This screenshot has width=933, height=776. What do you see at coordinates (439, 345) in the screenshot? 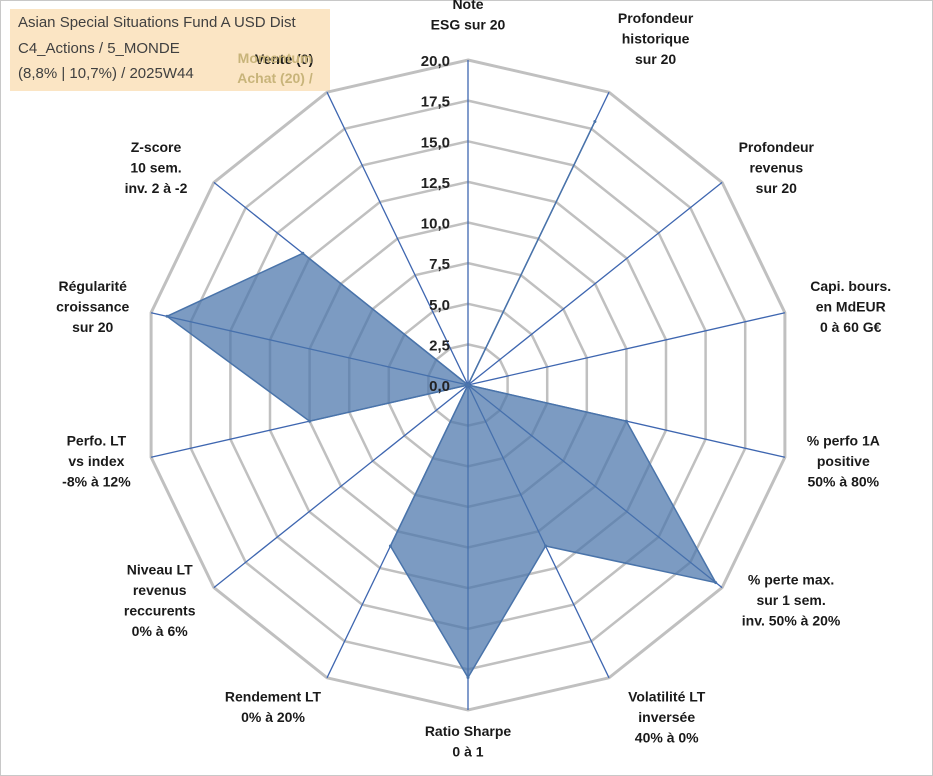
I see `tick-label: 2,5` at bounding box center [439, 345].